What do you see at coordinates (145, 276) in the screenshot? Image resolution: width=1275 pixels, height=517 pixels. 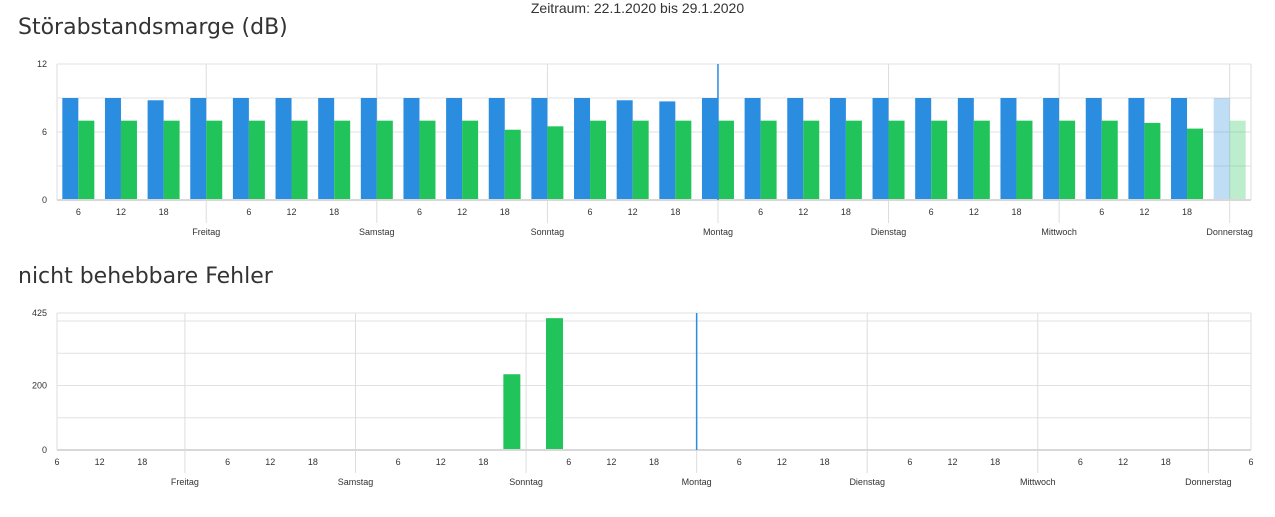 I see `errors-chart-title: nicht behebbare Fehler` at bounding box center [145, 276].